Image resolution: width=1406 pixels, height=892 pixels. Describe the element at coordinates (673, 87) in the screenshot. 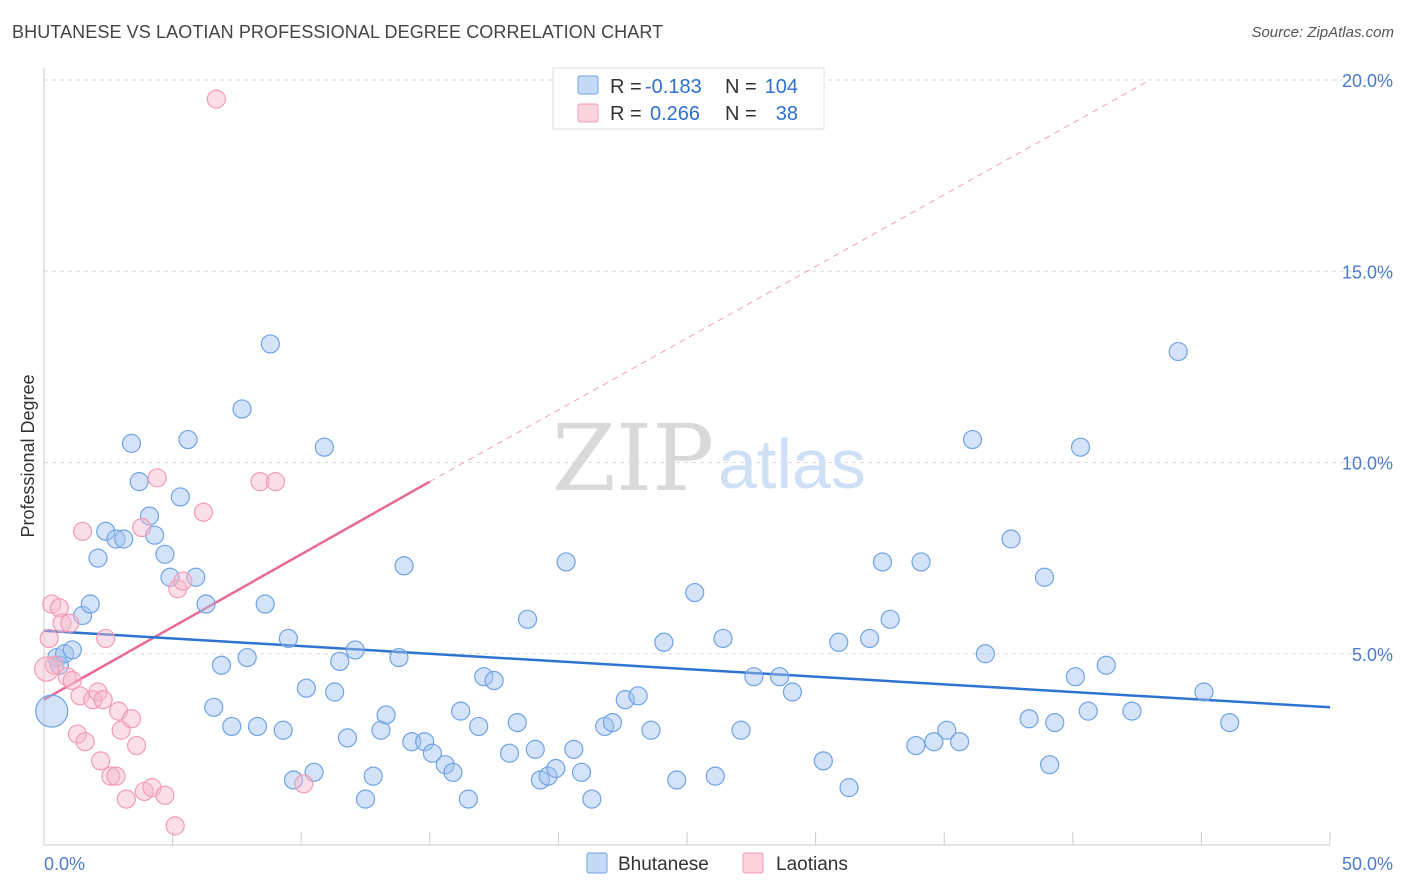

I see `legend-r-value-1: -0.183` at that location.